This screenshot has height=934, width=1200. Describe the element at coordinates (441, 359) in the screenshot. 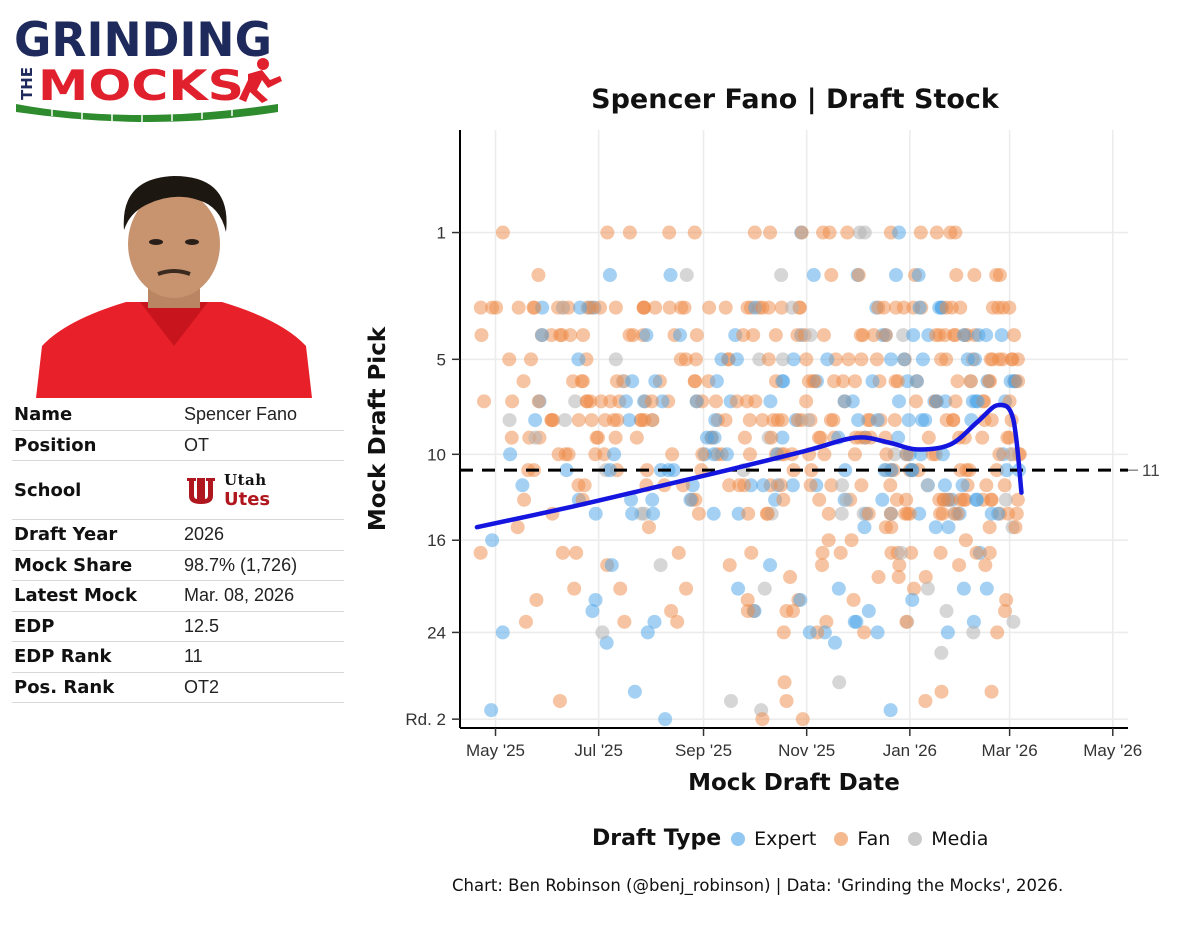

I see `y-tick-label: 5` at that location.